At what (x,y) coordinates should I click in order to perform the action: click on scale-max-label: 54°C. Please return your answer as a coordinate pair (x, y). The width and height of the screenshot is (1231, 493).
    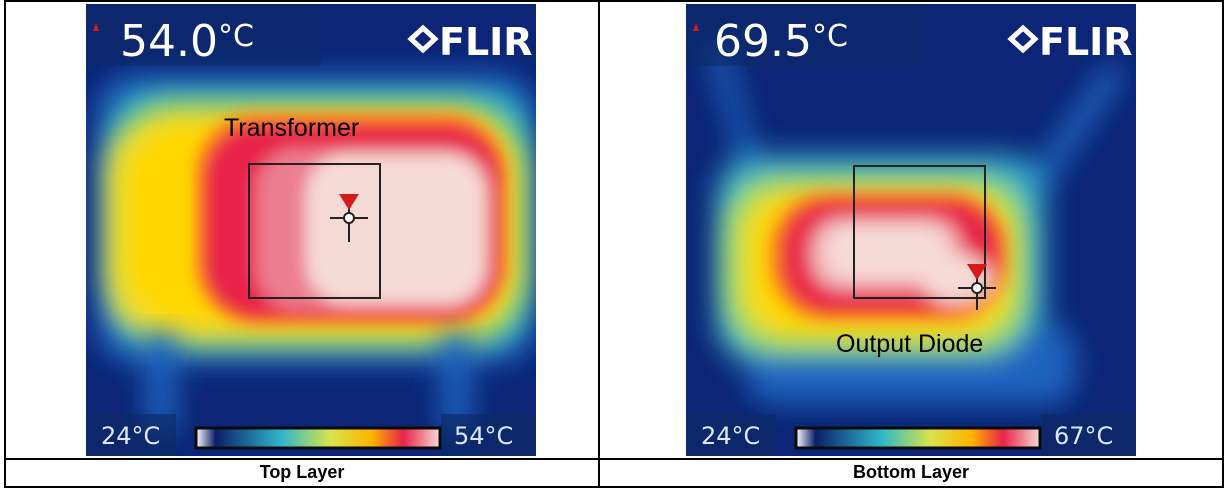
    Looking at the image, I should click on (484, 436).